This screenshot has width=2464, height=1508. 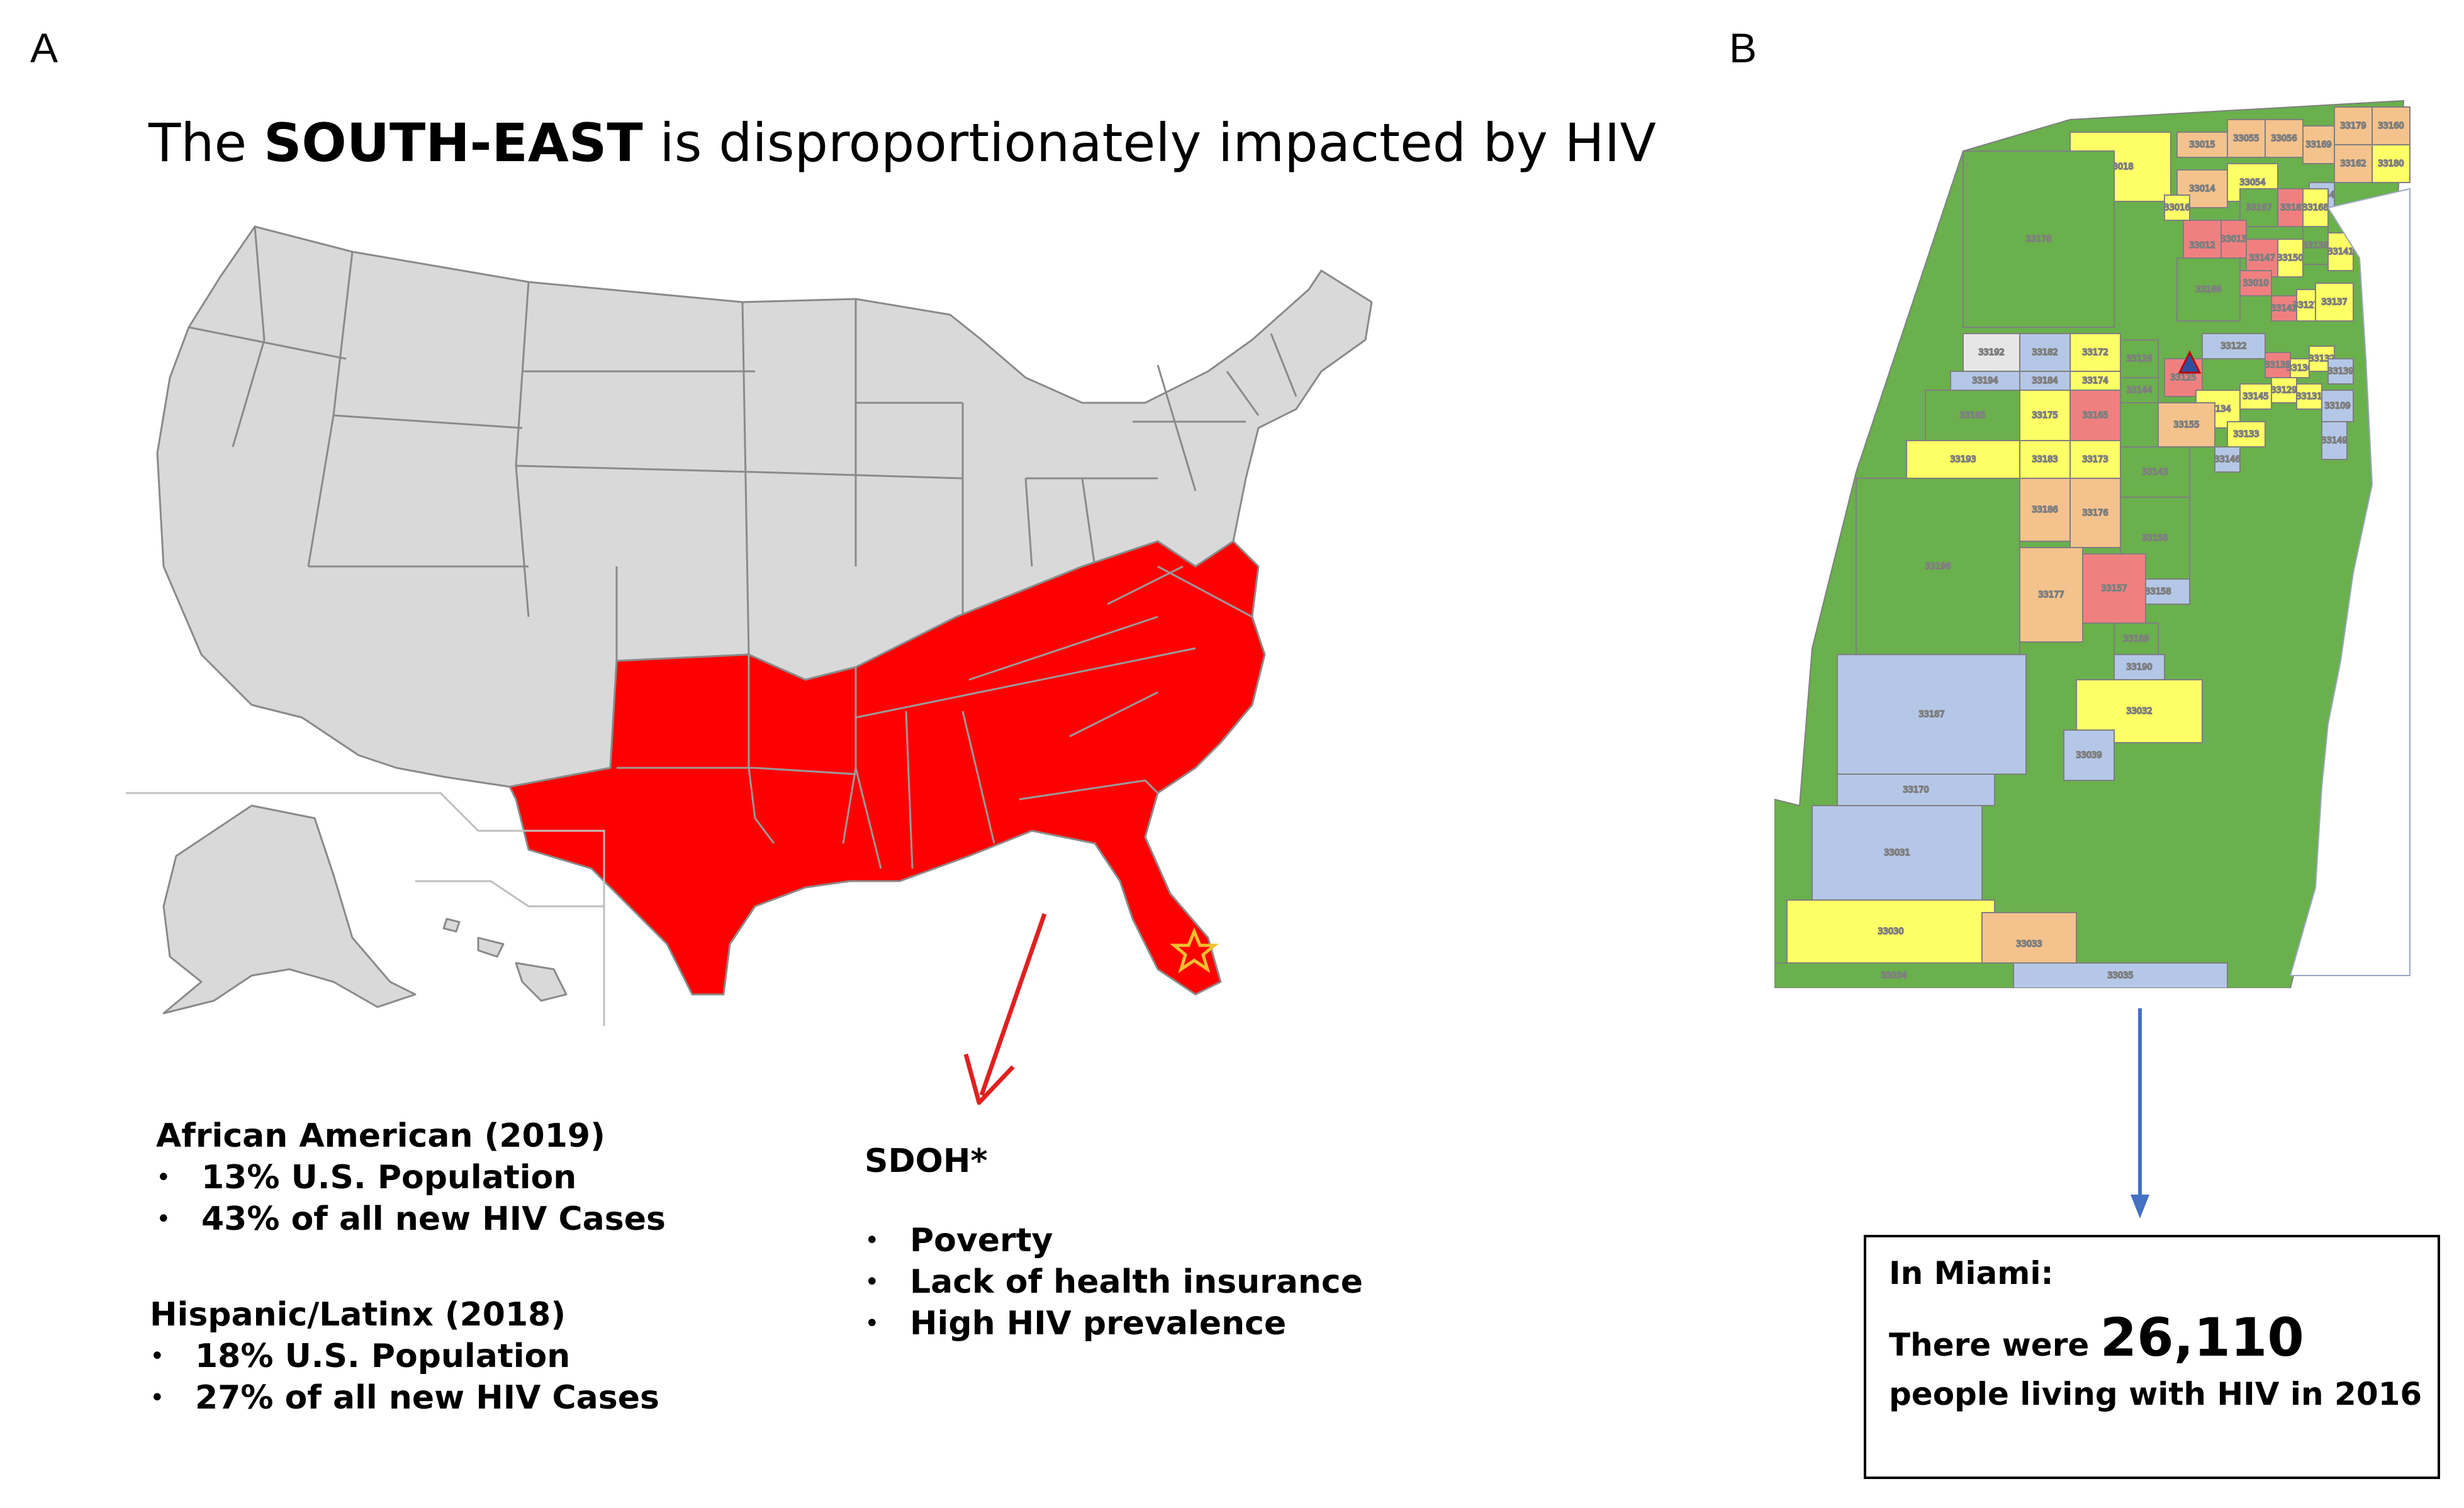 I want to click on triangle-marker-icon, so click(x=2190, y=362).